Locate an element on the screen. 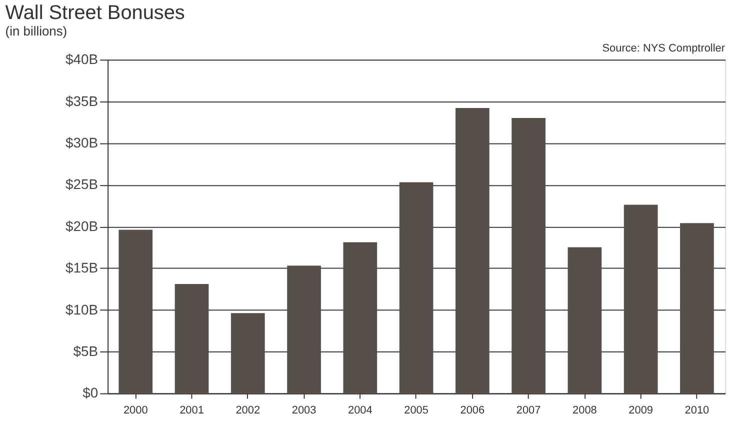  x-tick-label: 2000 is located at coordinates (135, 410).